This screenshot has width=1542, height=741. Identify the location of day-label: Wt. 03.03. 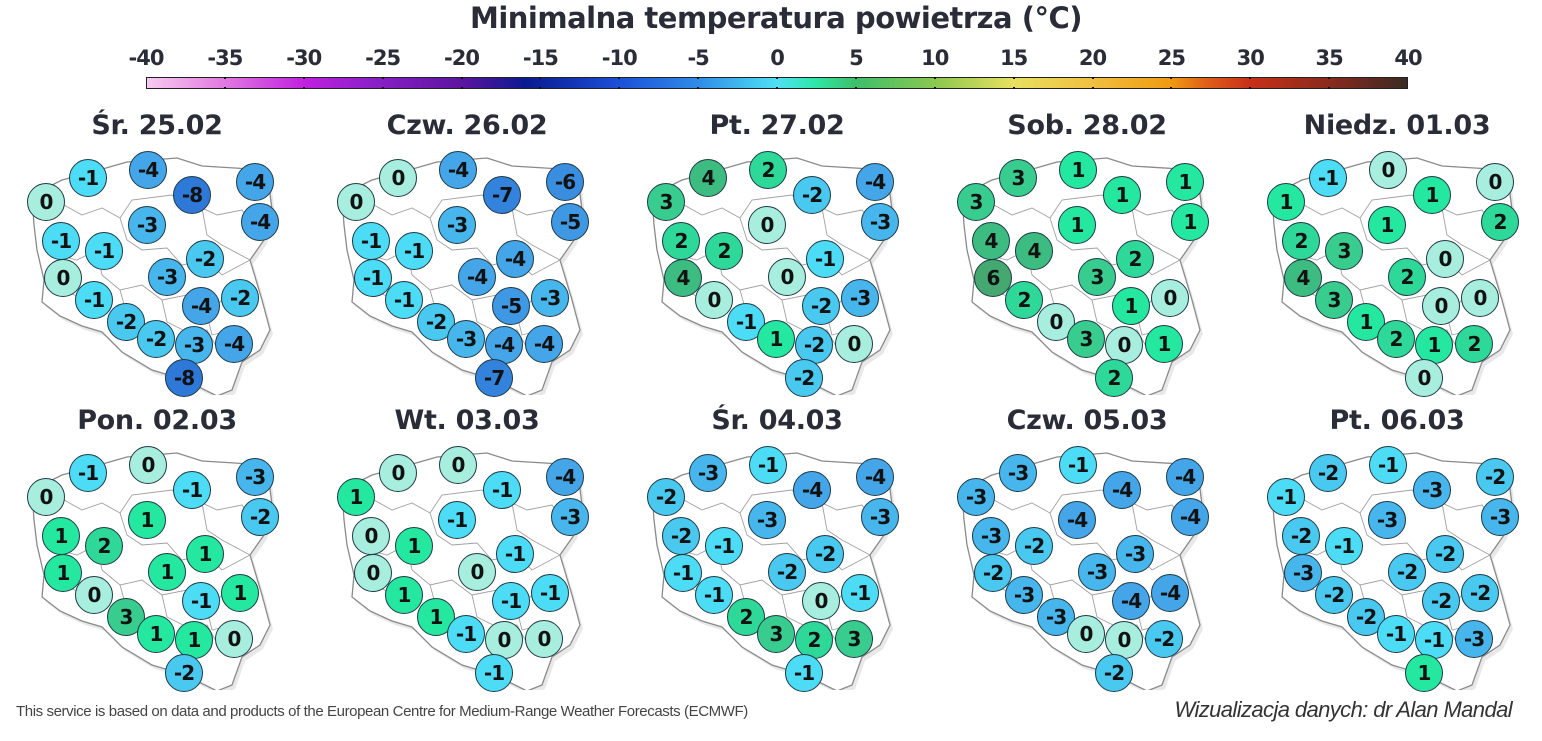
(467, 420).